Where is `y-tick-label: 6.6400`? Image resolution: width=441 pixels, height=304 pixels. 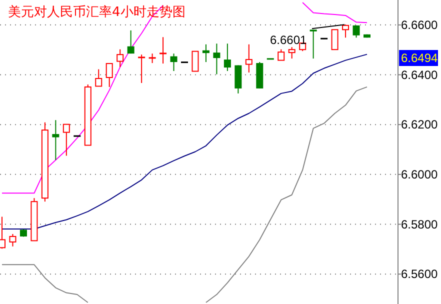 y-tick-label: 6.6400 is located at coordinates (419, 75).